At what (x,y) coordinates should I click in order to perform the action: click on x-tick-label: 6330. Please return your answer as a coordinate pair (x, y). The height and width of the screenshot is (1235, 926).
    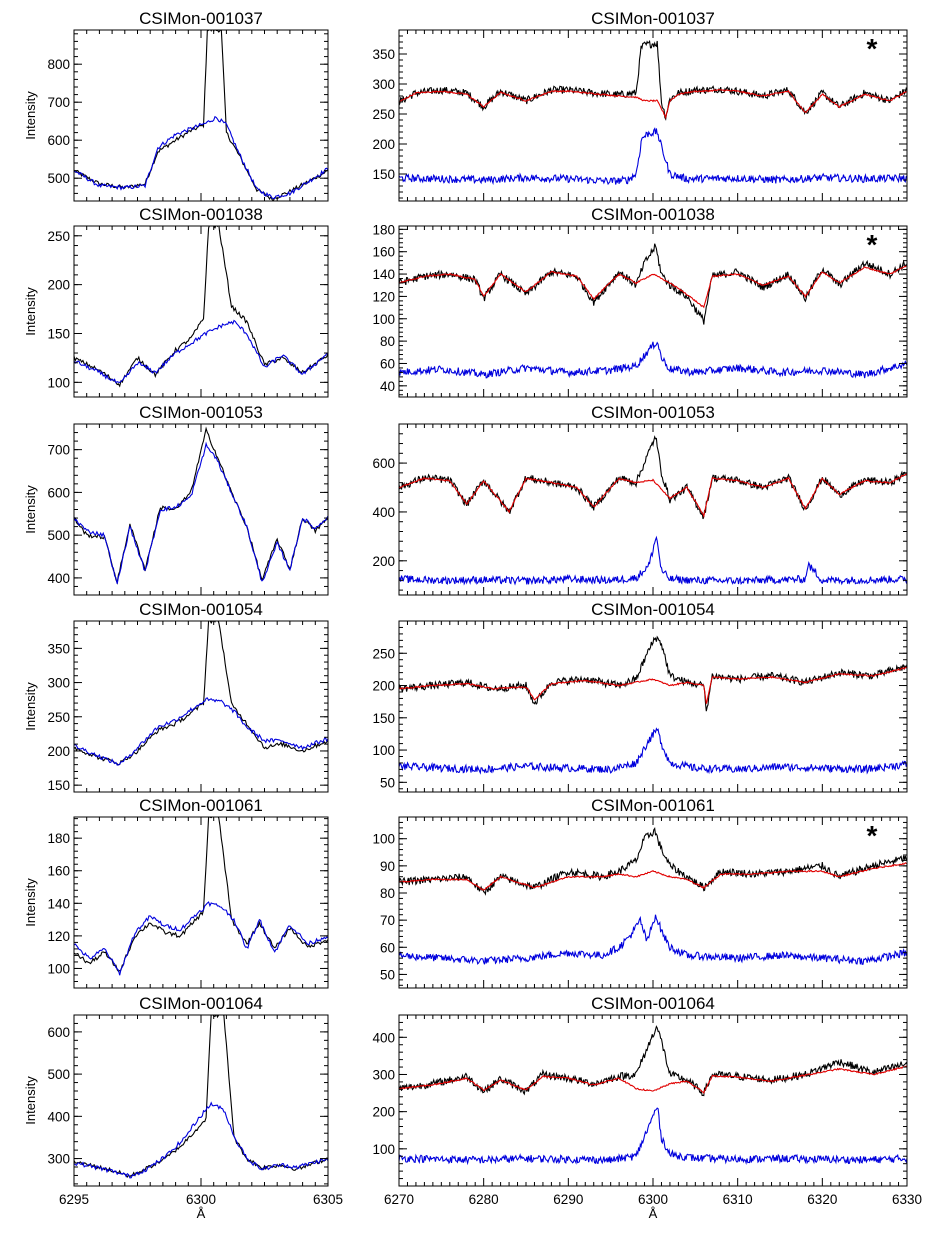
    Looking at the image, I should click on (907, 1199).